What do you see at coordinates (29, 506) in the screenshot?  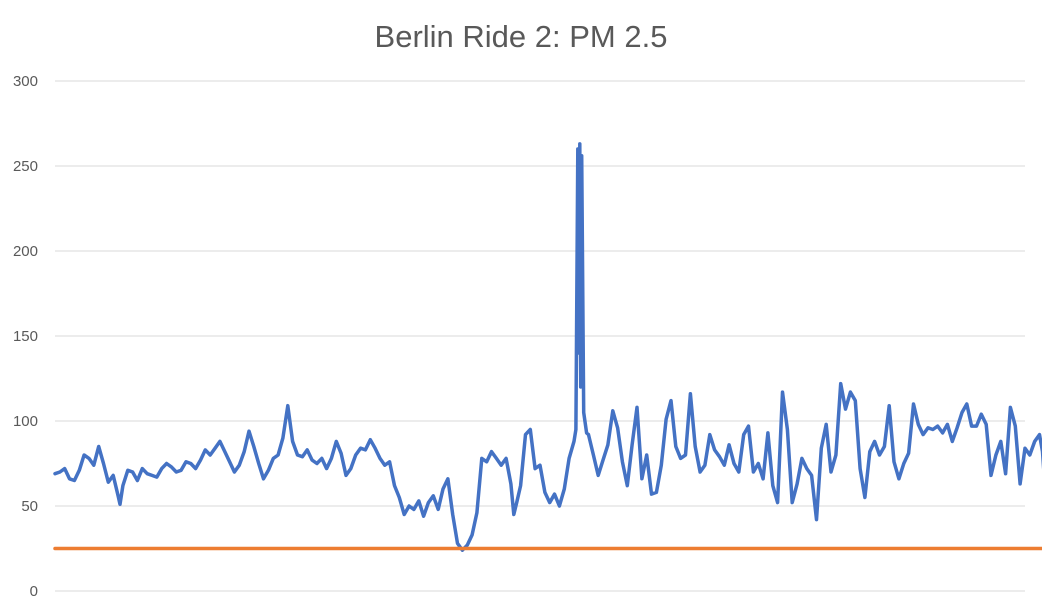 I see `y-tick-label-50: 50` at bounding box center [29, 506].